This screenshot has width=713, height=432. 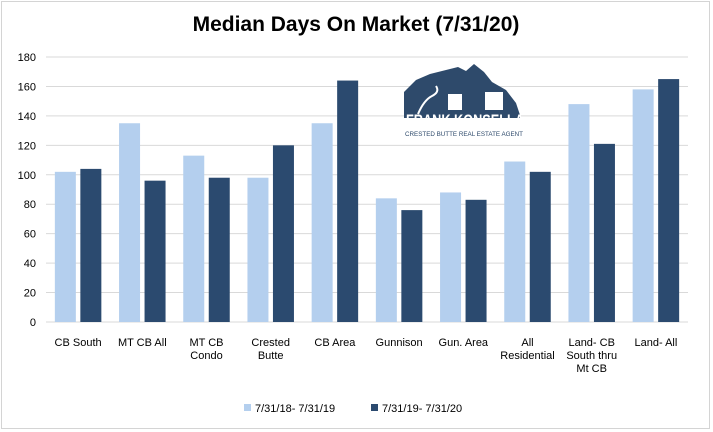 I want to click on logo-subtitle: CRESTED BUTTE REAL ESTATE AGENT, so click(x=464, y=134).